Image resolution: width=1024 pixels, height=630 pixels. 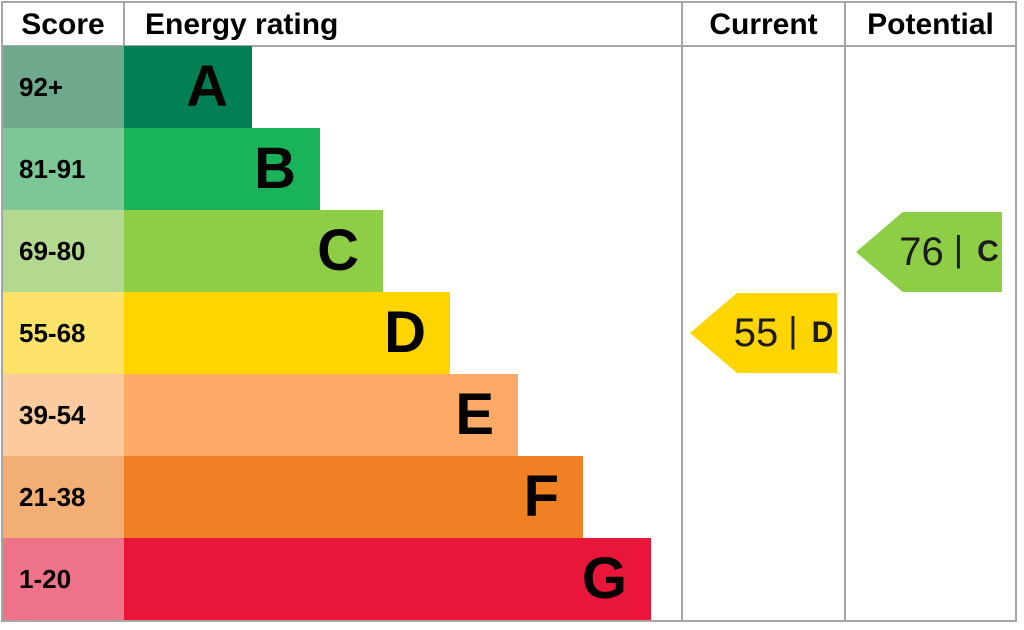 I want to click on band-bar-a: A, so click(x=188, y=87).